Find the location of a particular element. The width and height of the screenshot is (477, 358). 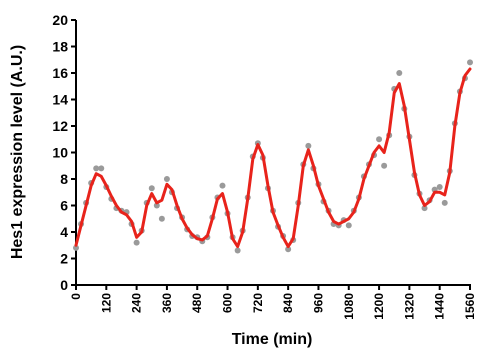

y-tick-label: 18 is located at coordinates (60, 47).